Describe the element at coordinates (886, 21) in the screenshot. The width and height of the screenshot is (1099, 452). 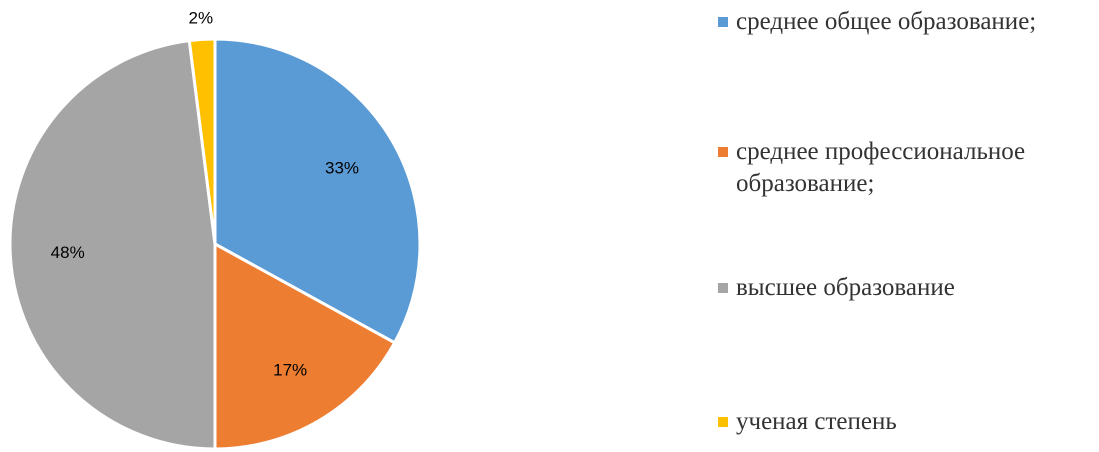
I see `legend-label: среднее общее образование;` at that location.